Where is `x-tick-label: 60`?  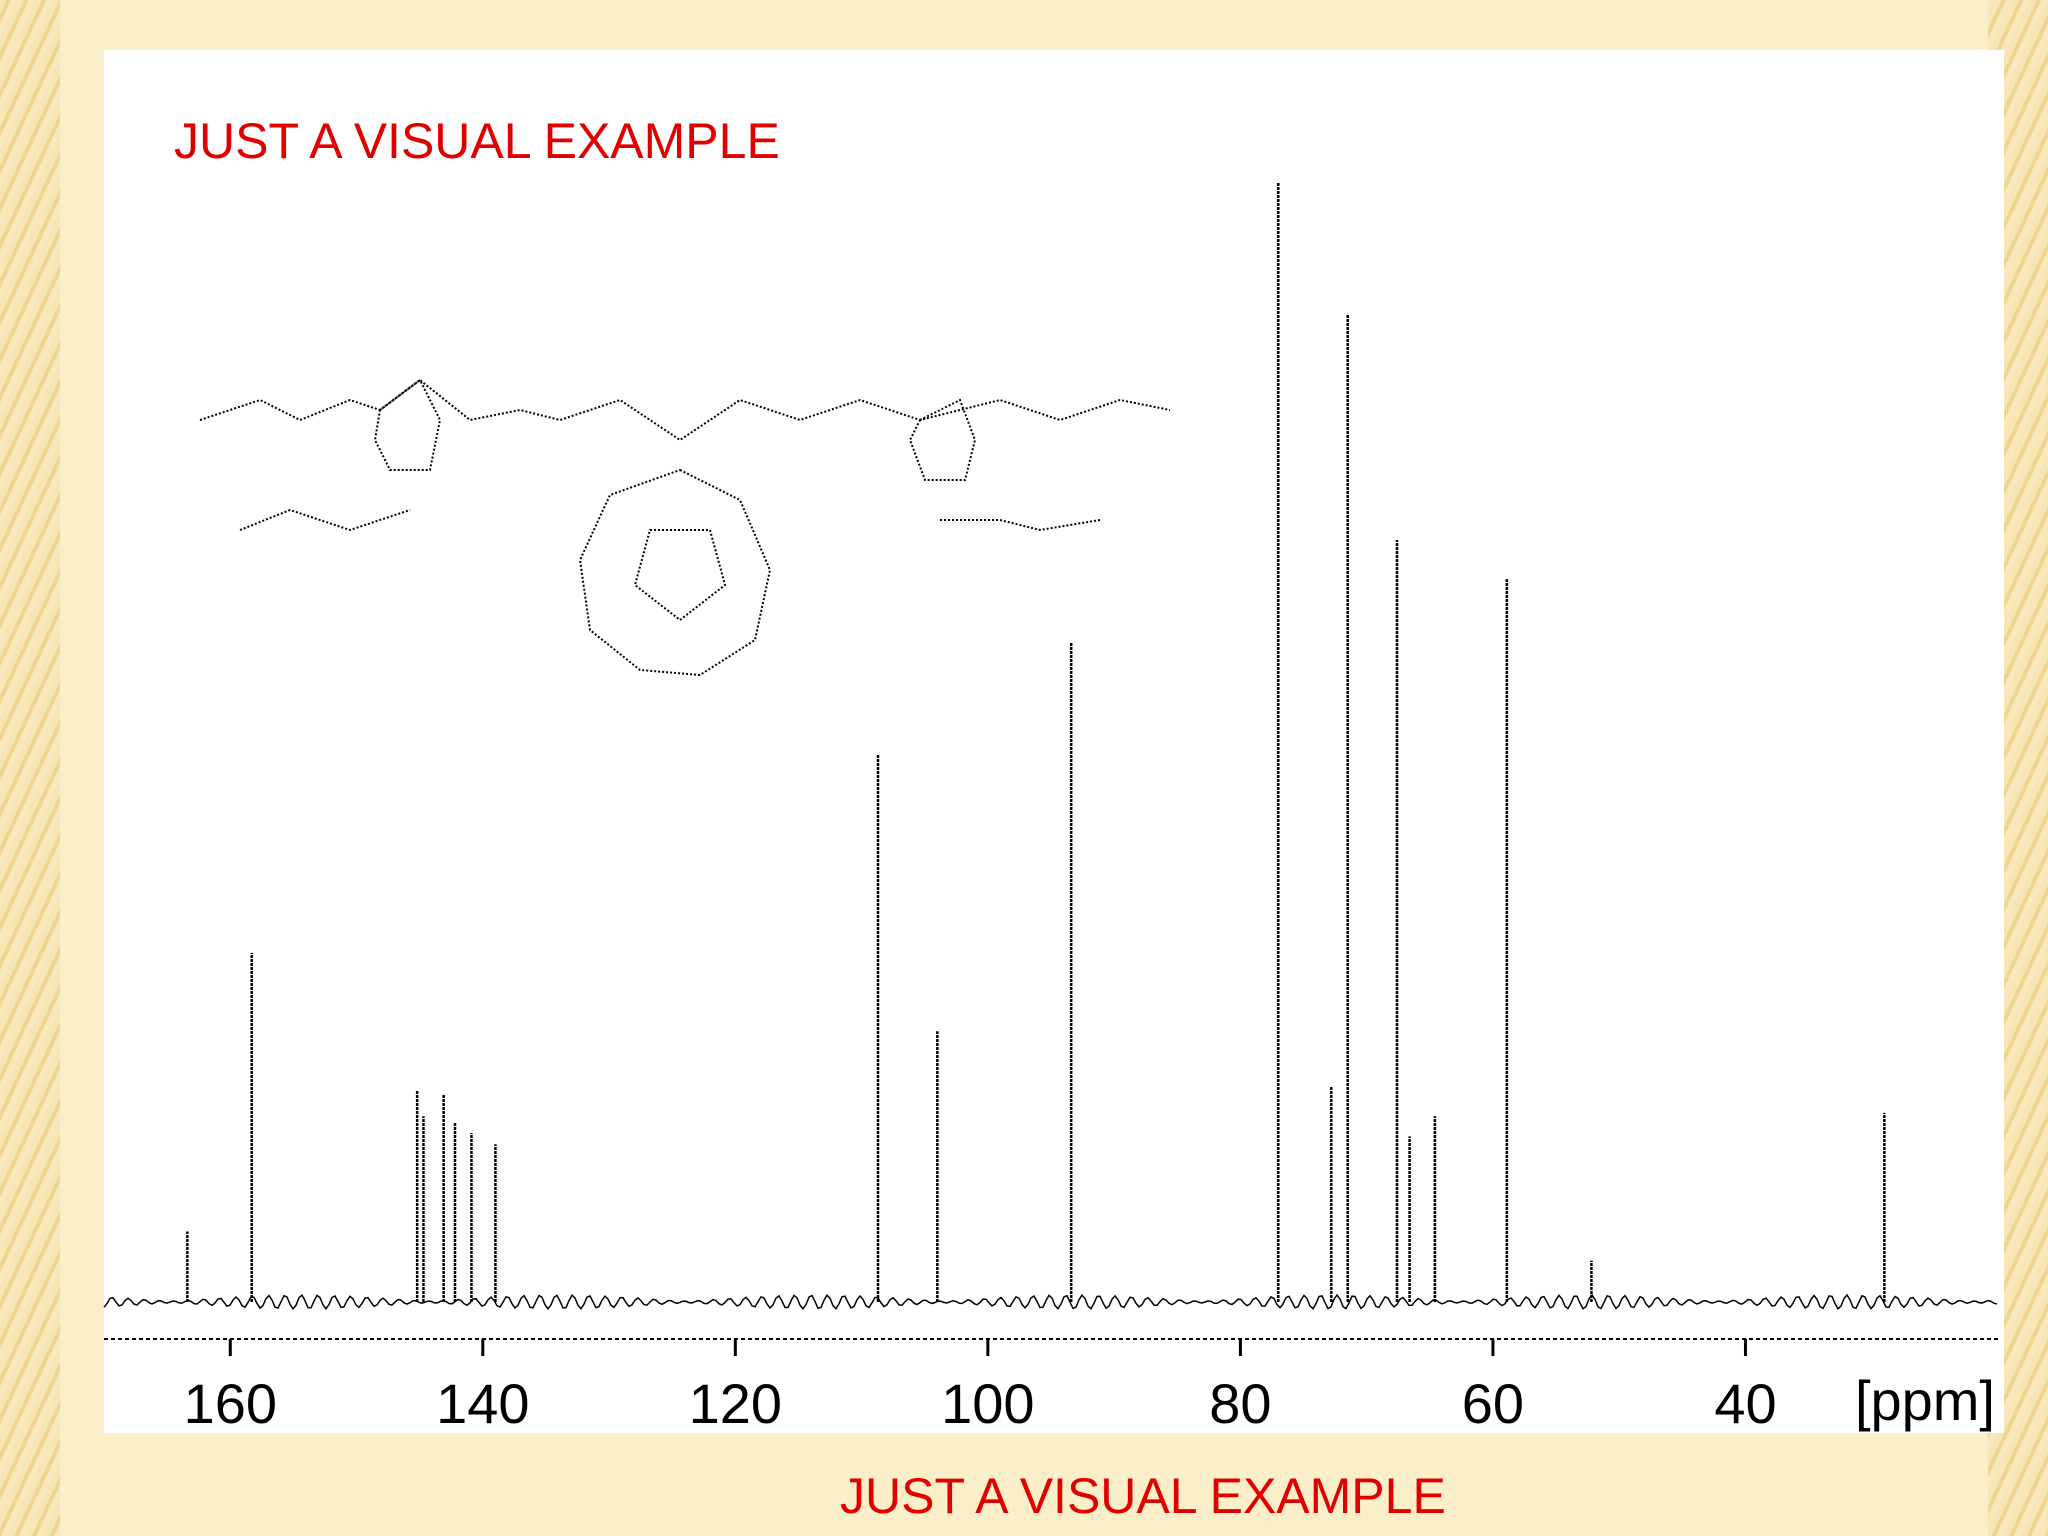 x-tick-label: 60 is located at coordinates (1493, 1403).